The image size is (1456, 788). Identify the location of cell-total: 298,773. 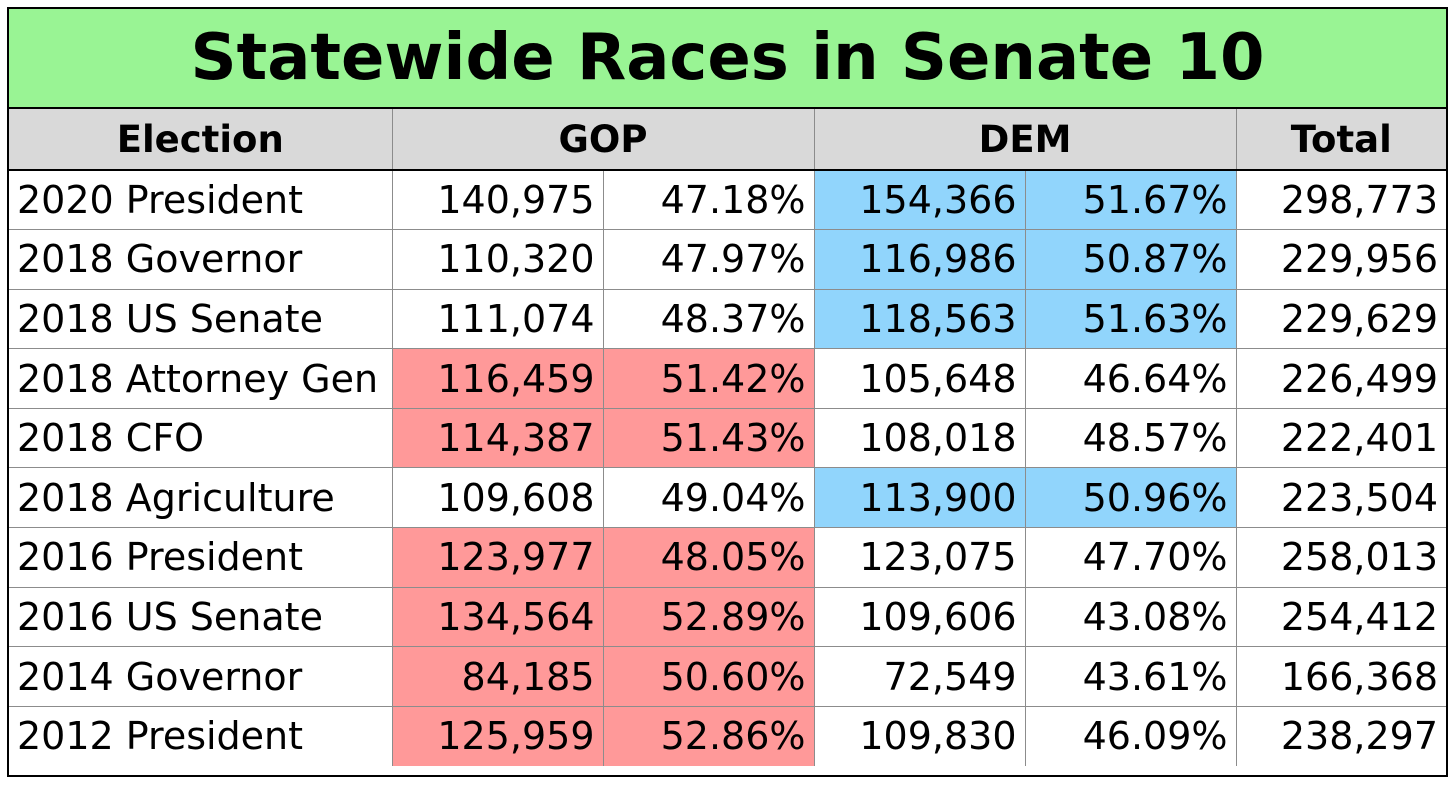
(1341, 200).